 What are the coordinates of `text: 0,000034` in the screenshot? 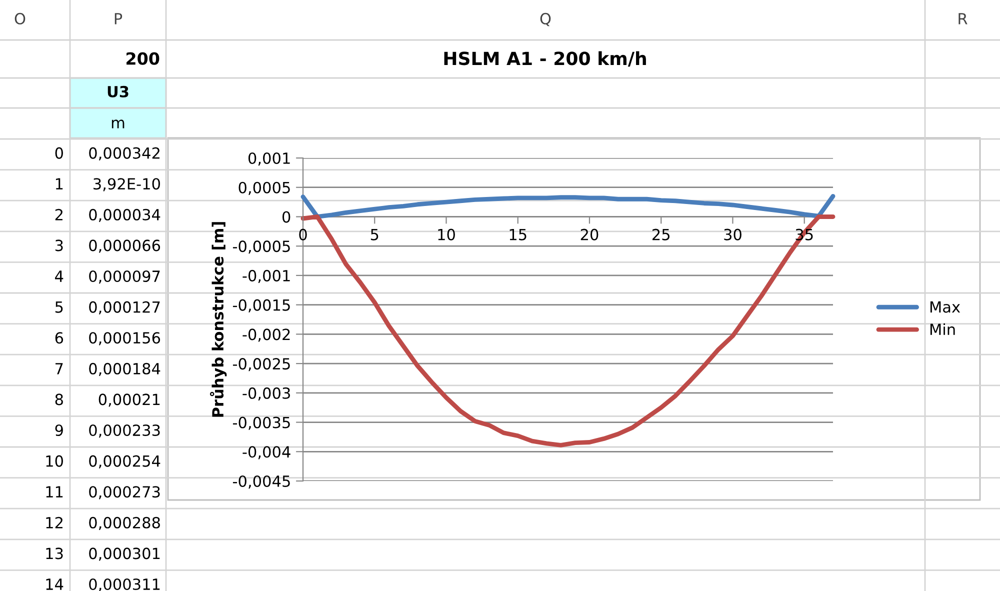 It's located at (124, 215).